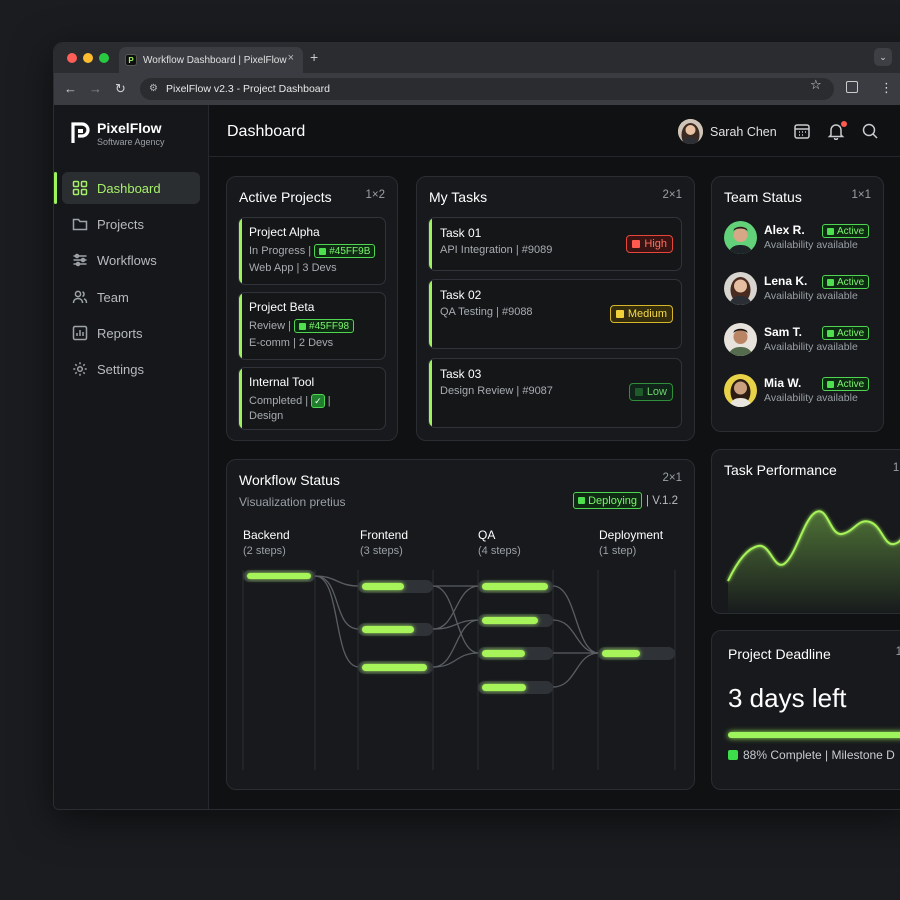 This screenshot has width=900, height=900. I want to click on priority-badge-low: Low, so click(650, 392).